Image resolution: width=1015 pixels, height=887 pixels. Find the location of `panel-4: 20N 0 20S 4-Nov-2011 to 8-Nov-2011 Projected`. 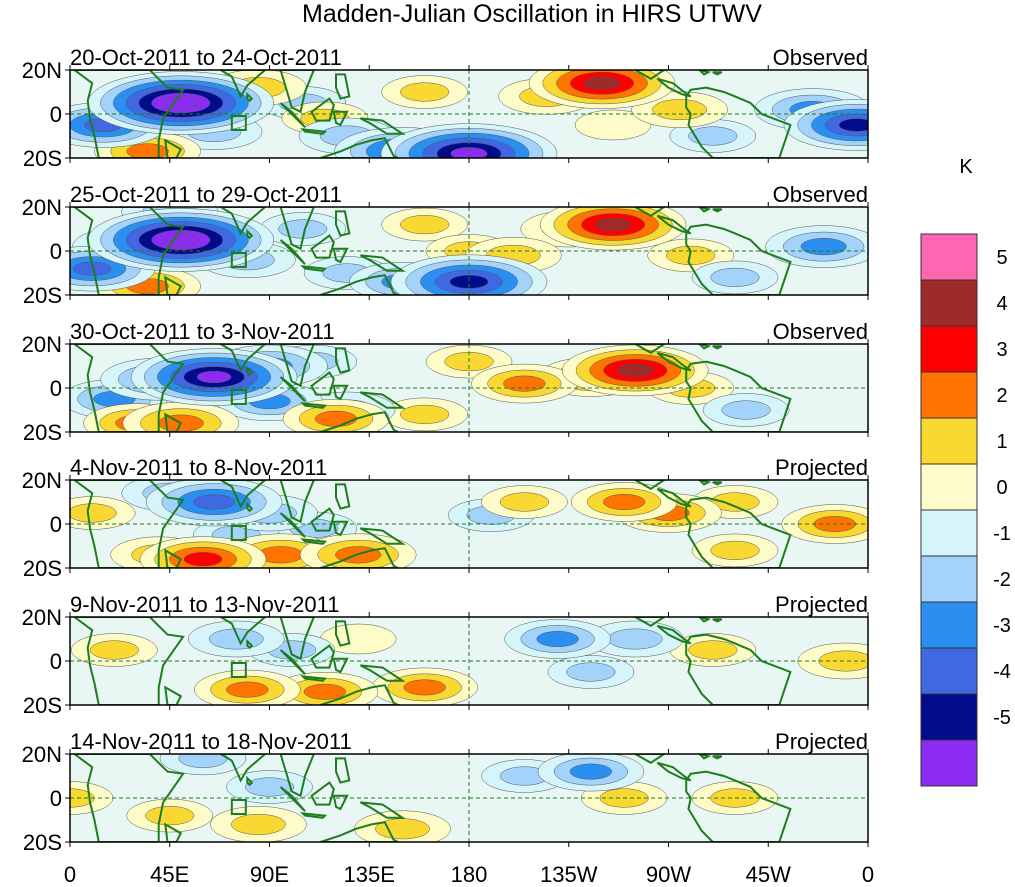

panel-4: 20N 0 20S 4-Nov-2011 to 8-Nov-2011 Projected is located at coordinates (445, 518).